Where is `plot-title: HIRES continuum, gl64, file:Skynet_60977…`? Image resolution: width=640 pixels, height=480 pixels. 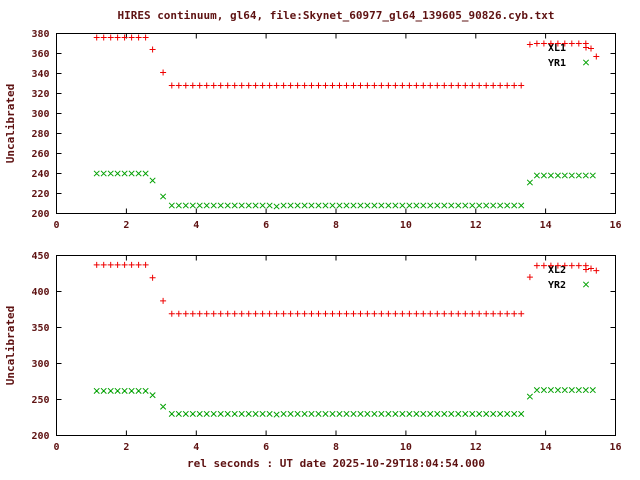 plot-title: HIRES continuum, gl64, file:Skynet_60977… is located at coordinates (336, 15).